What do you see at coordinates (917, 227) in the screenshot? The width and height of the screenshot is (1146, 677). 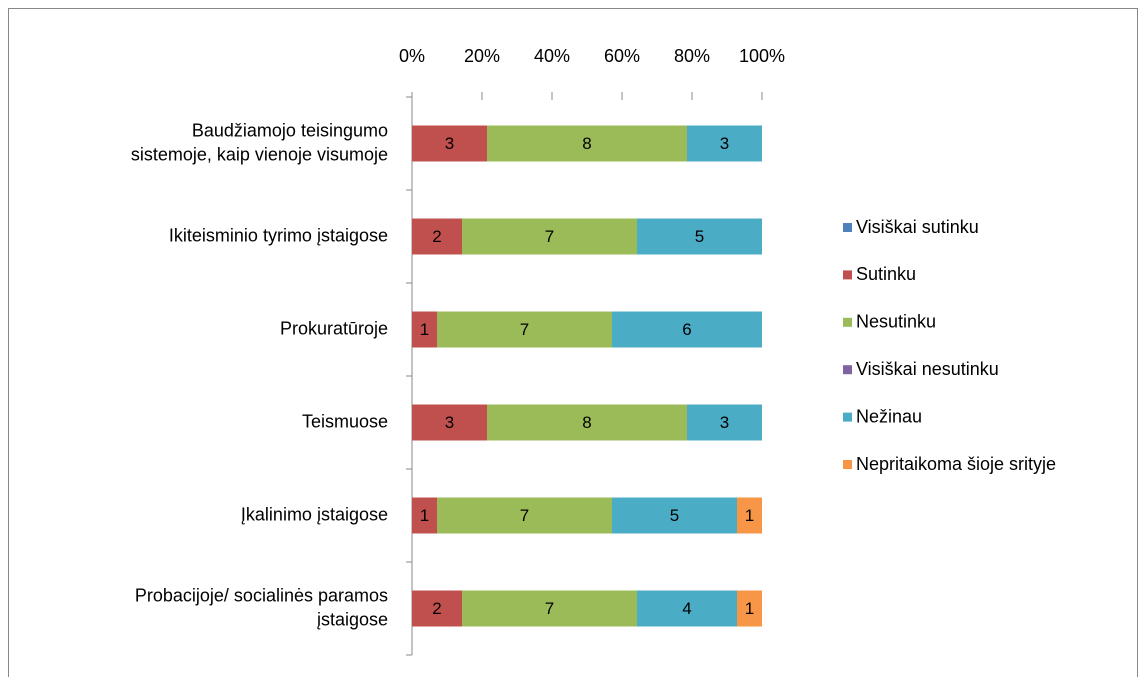 I see `legend-label: Visiškai sutinku` at bounding box center [917, 227].